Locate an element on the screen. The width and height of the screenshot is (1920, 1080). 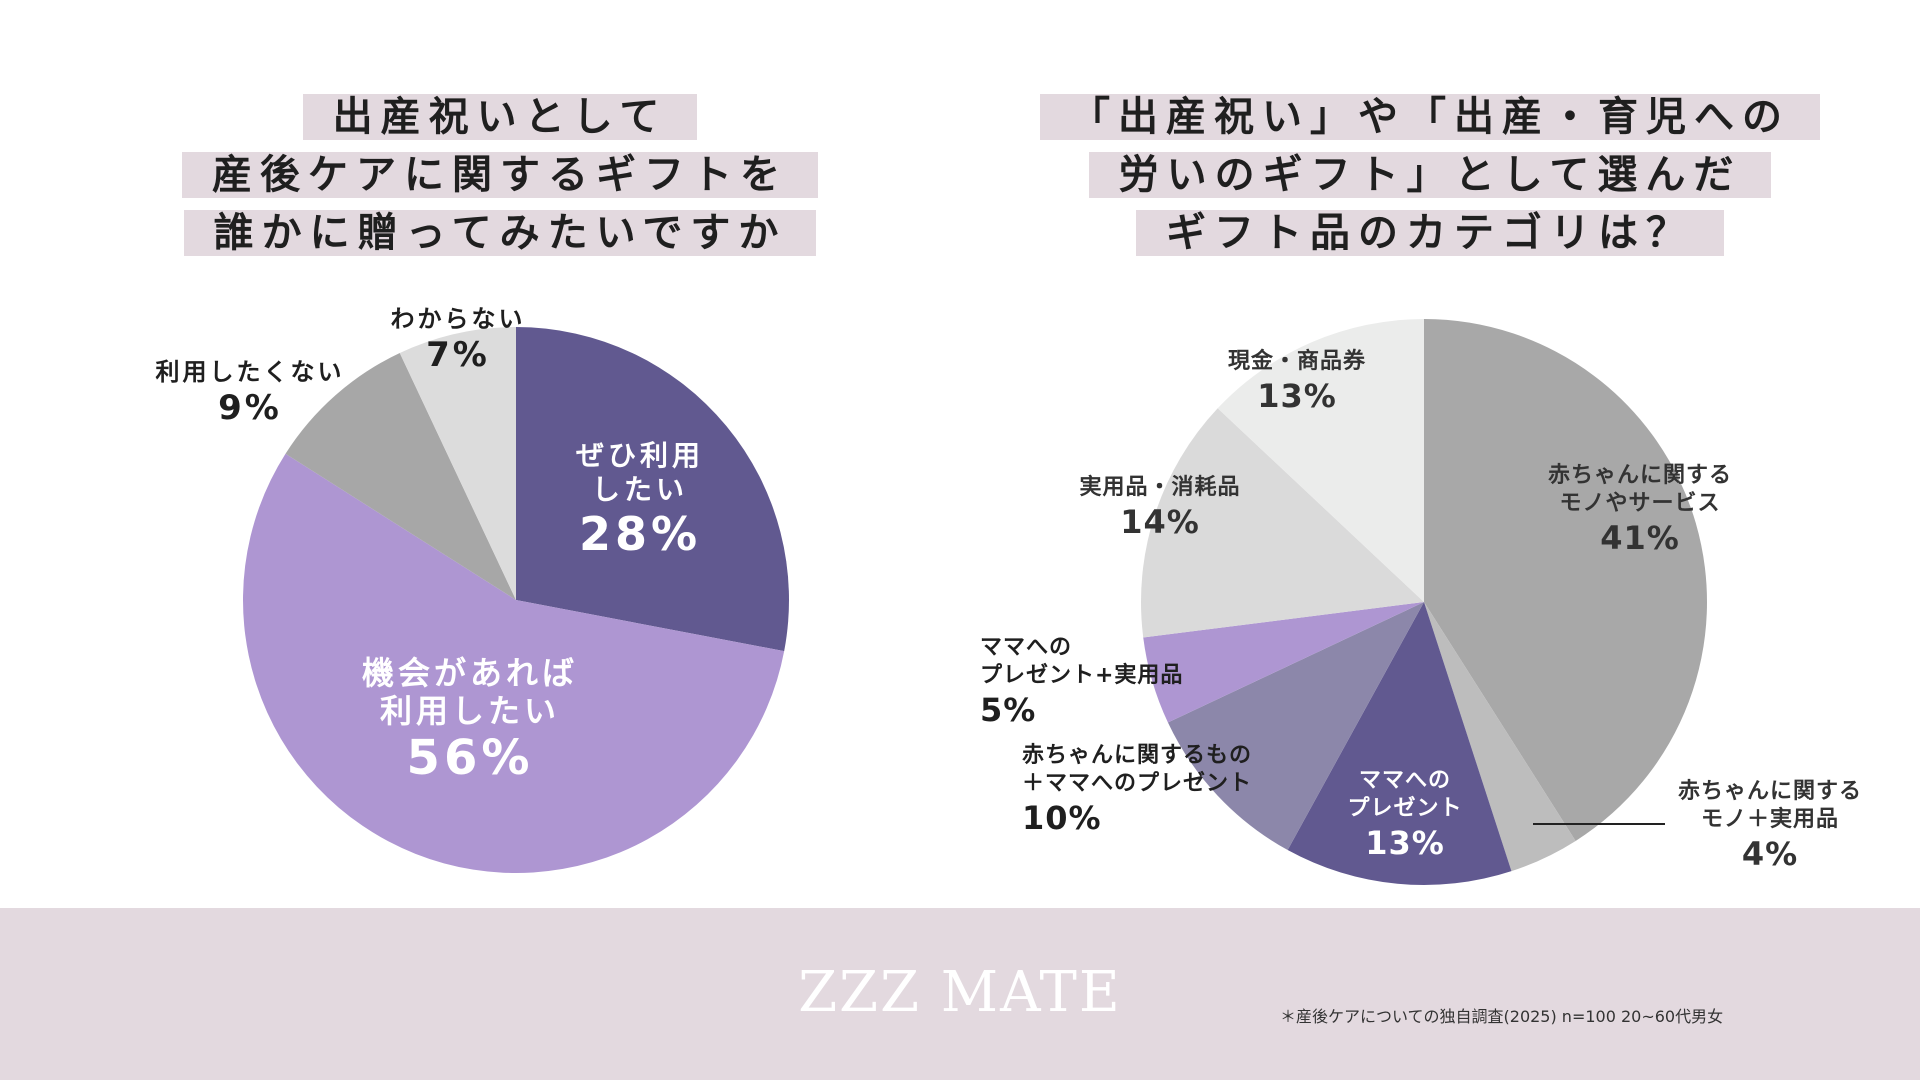
left-title-line-1: 出産祝いとして is located at coordinates (500, 117).